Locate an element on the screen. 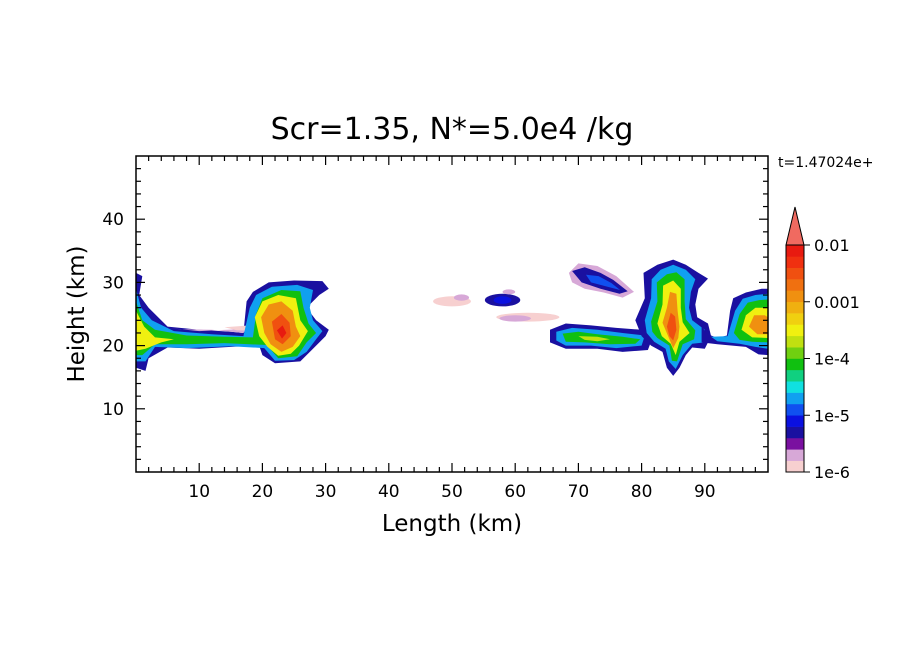 Image resolution: width=904 pixels, height=654 pixels. x-tick-label: 20 is located at coordinates (263, 492).